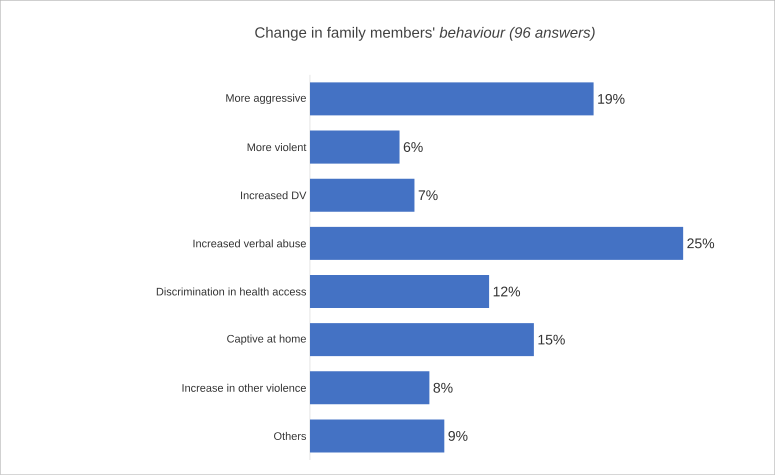 This screenshot has width=775, height=475. What do you see at coordinates (413, 147) in the screenshot?
I see `data-label: 6%` at bounding box center [413, 147].